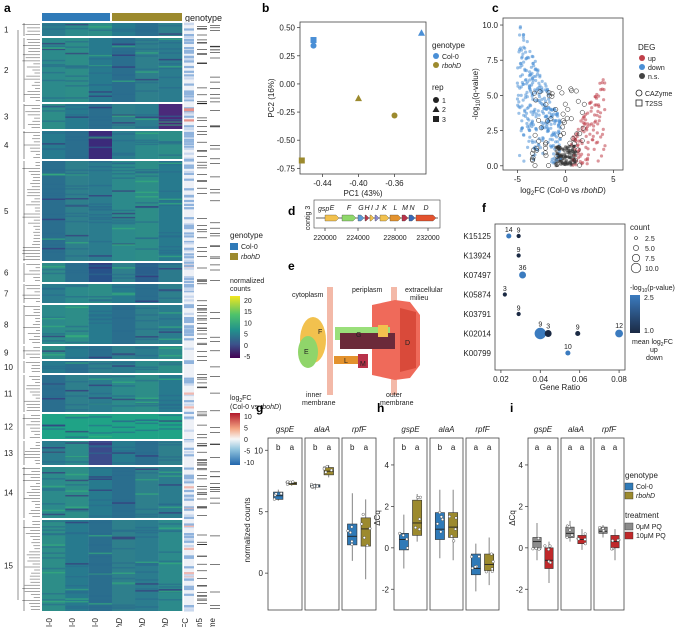  What do you see at coordinates (651, 536) in the screenshot?
I see `i-legend-pq10: 10μM PQ` at bounding box center [651, 536].